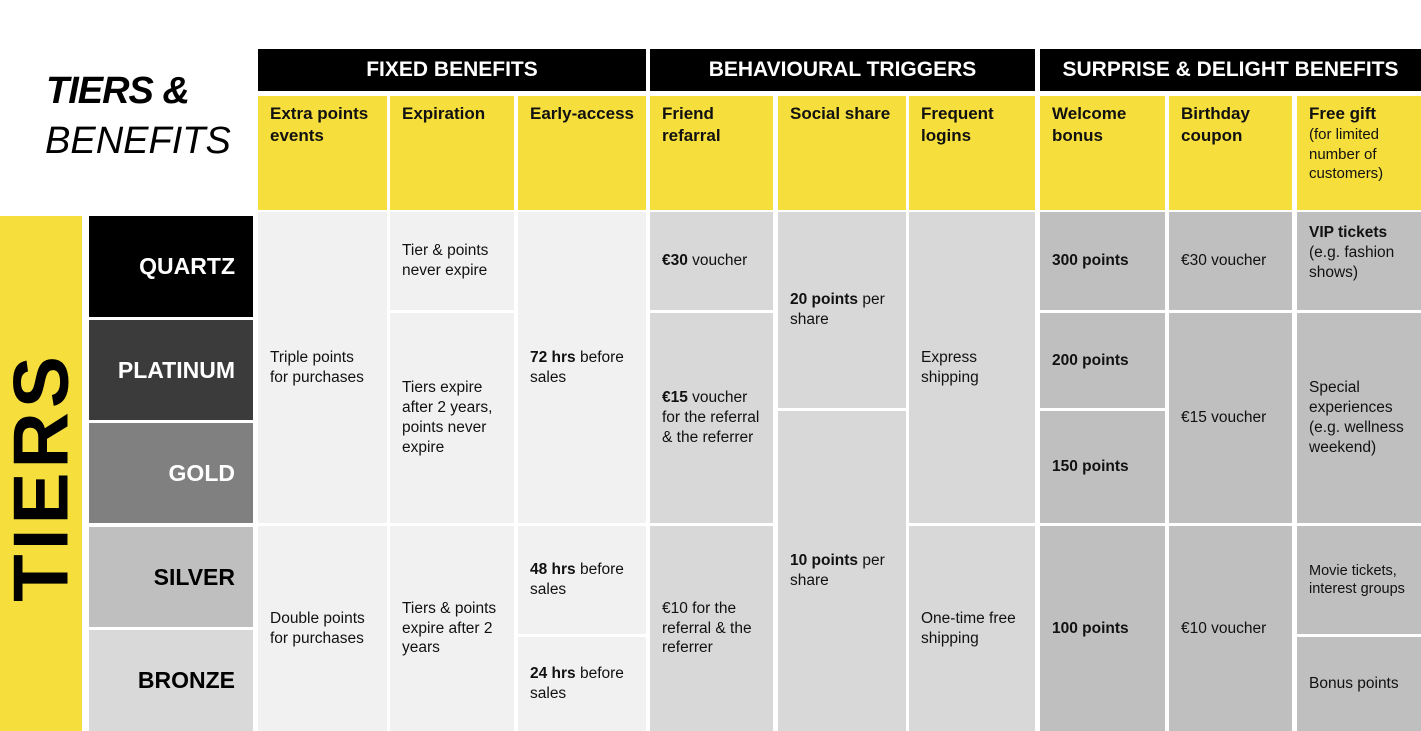 This screenshot has width=1421, height=731. I want to click on tier-platinum: PLATINUM, so click(171, 370).